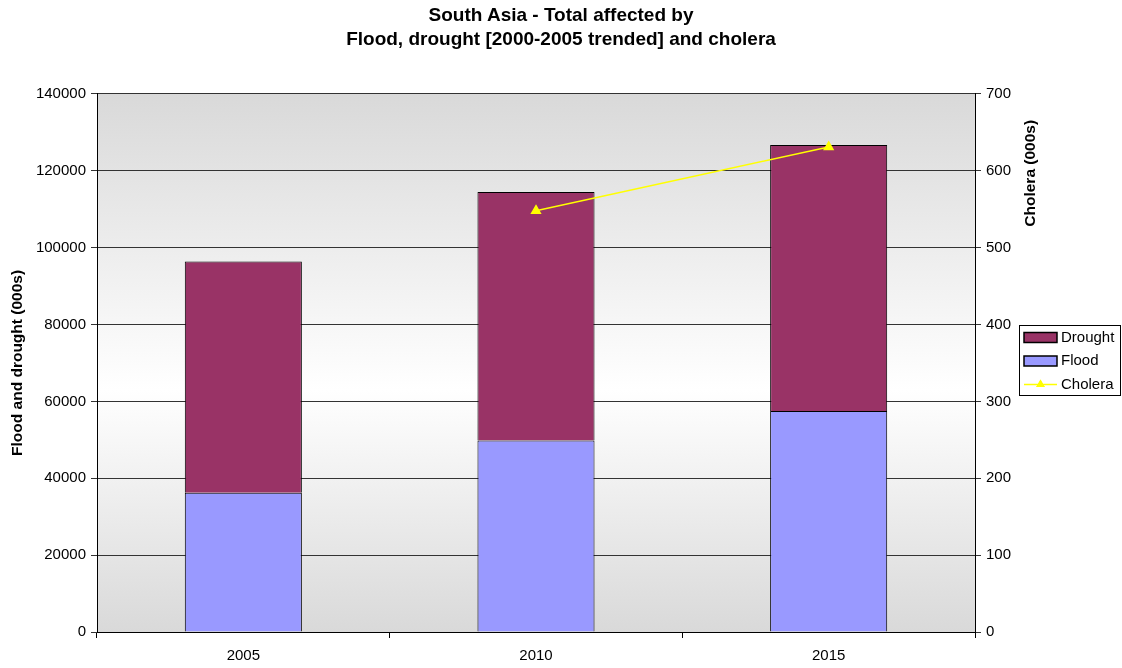 The image size is (1122, 668). What do you see at coordinates (999, 477) in the screenshot?
I see `y2-tick-label: 200` at bounding box center [999, 477].